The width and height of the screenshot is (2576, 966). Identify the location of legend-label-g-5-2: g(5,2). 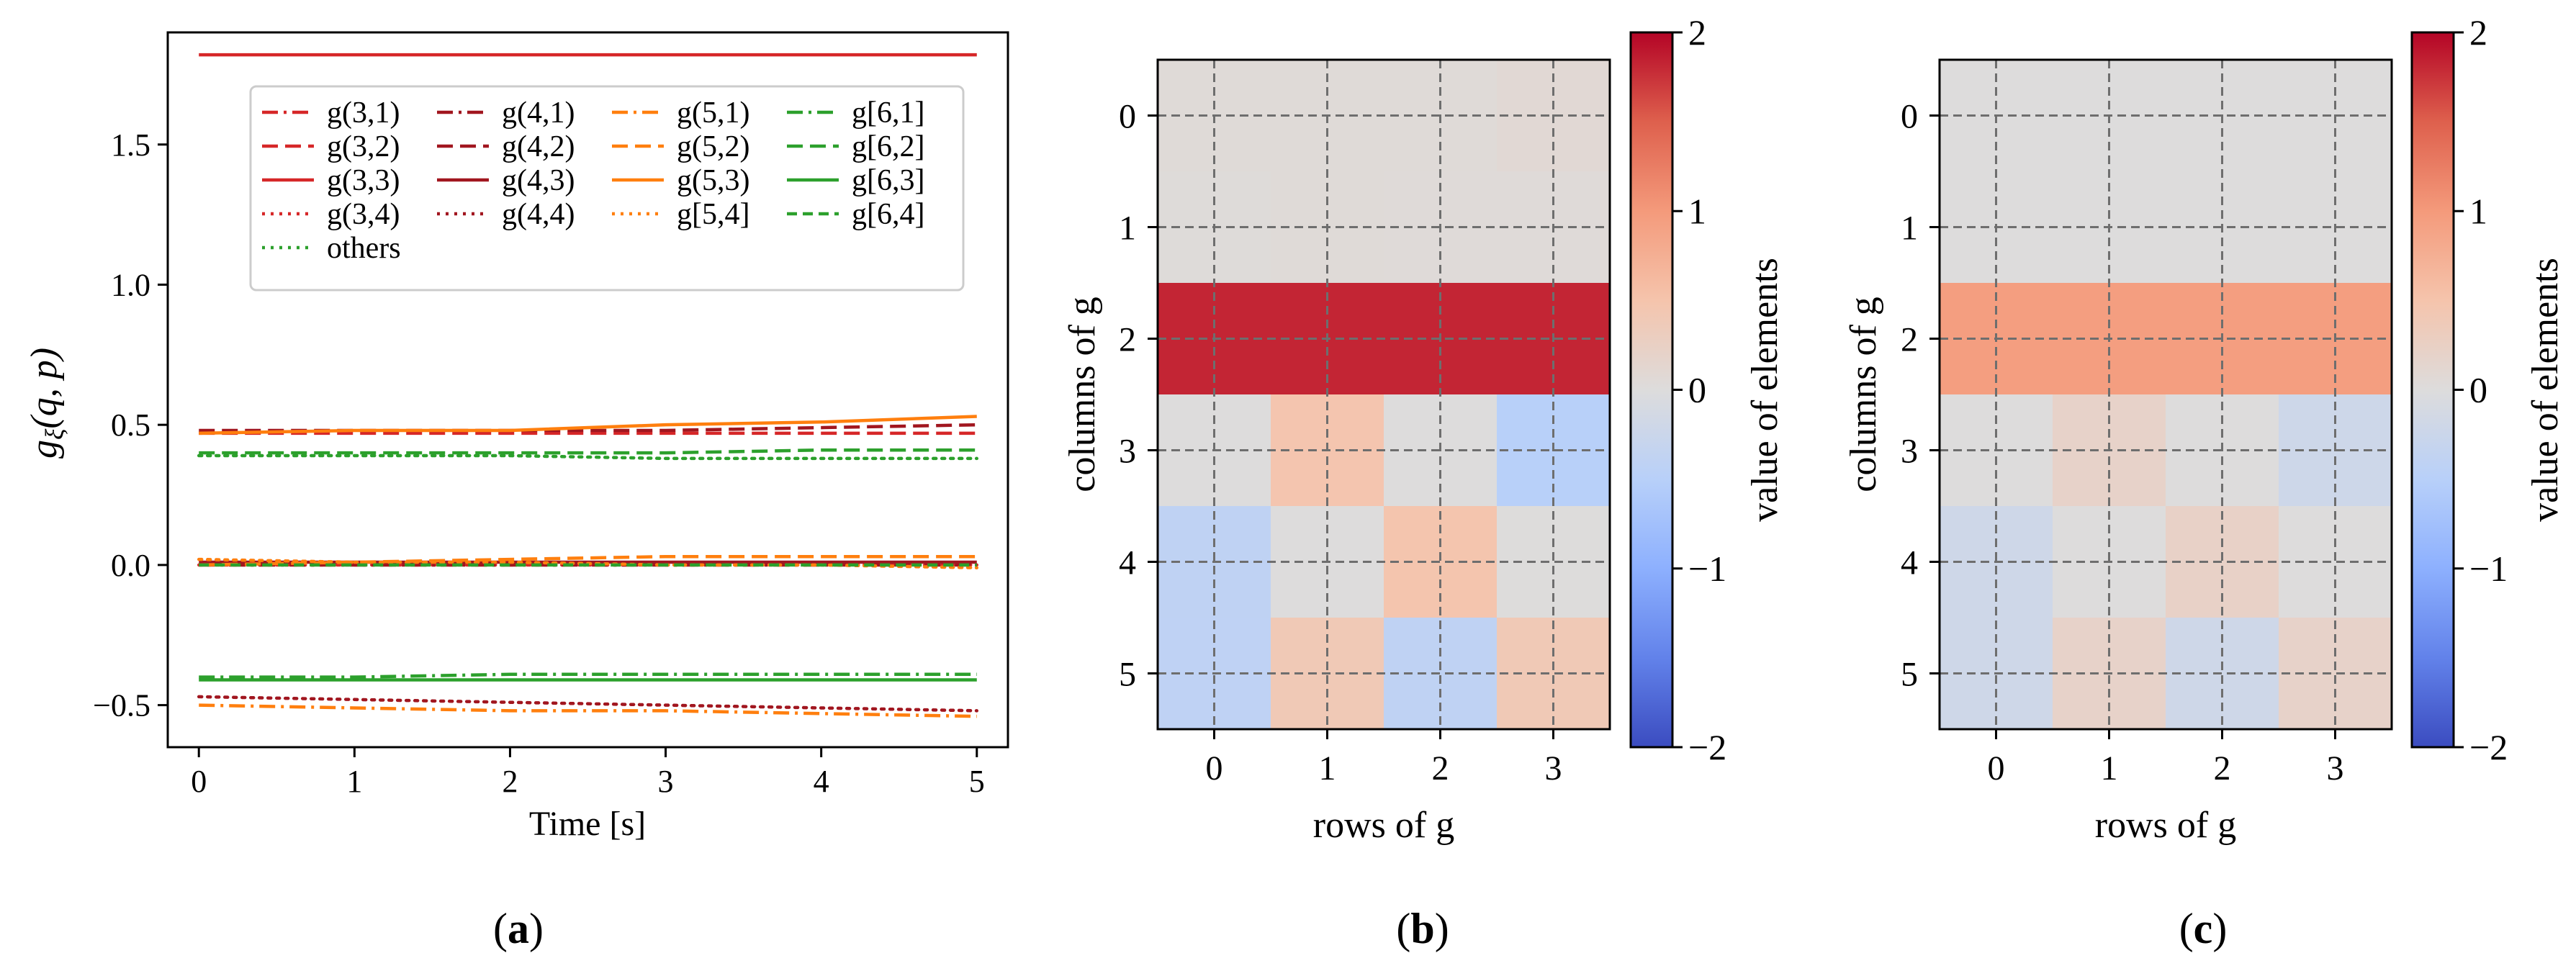
(713, 146).